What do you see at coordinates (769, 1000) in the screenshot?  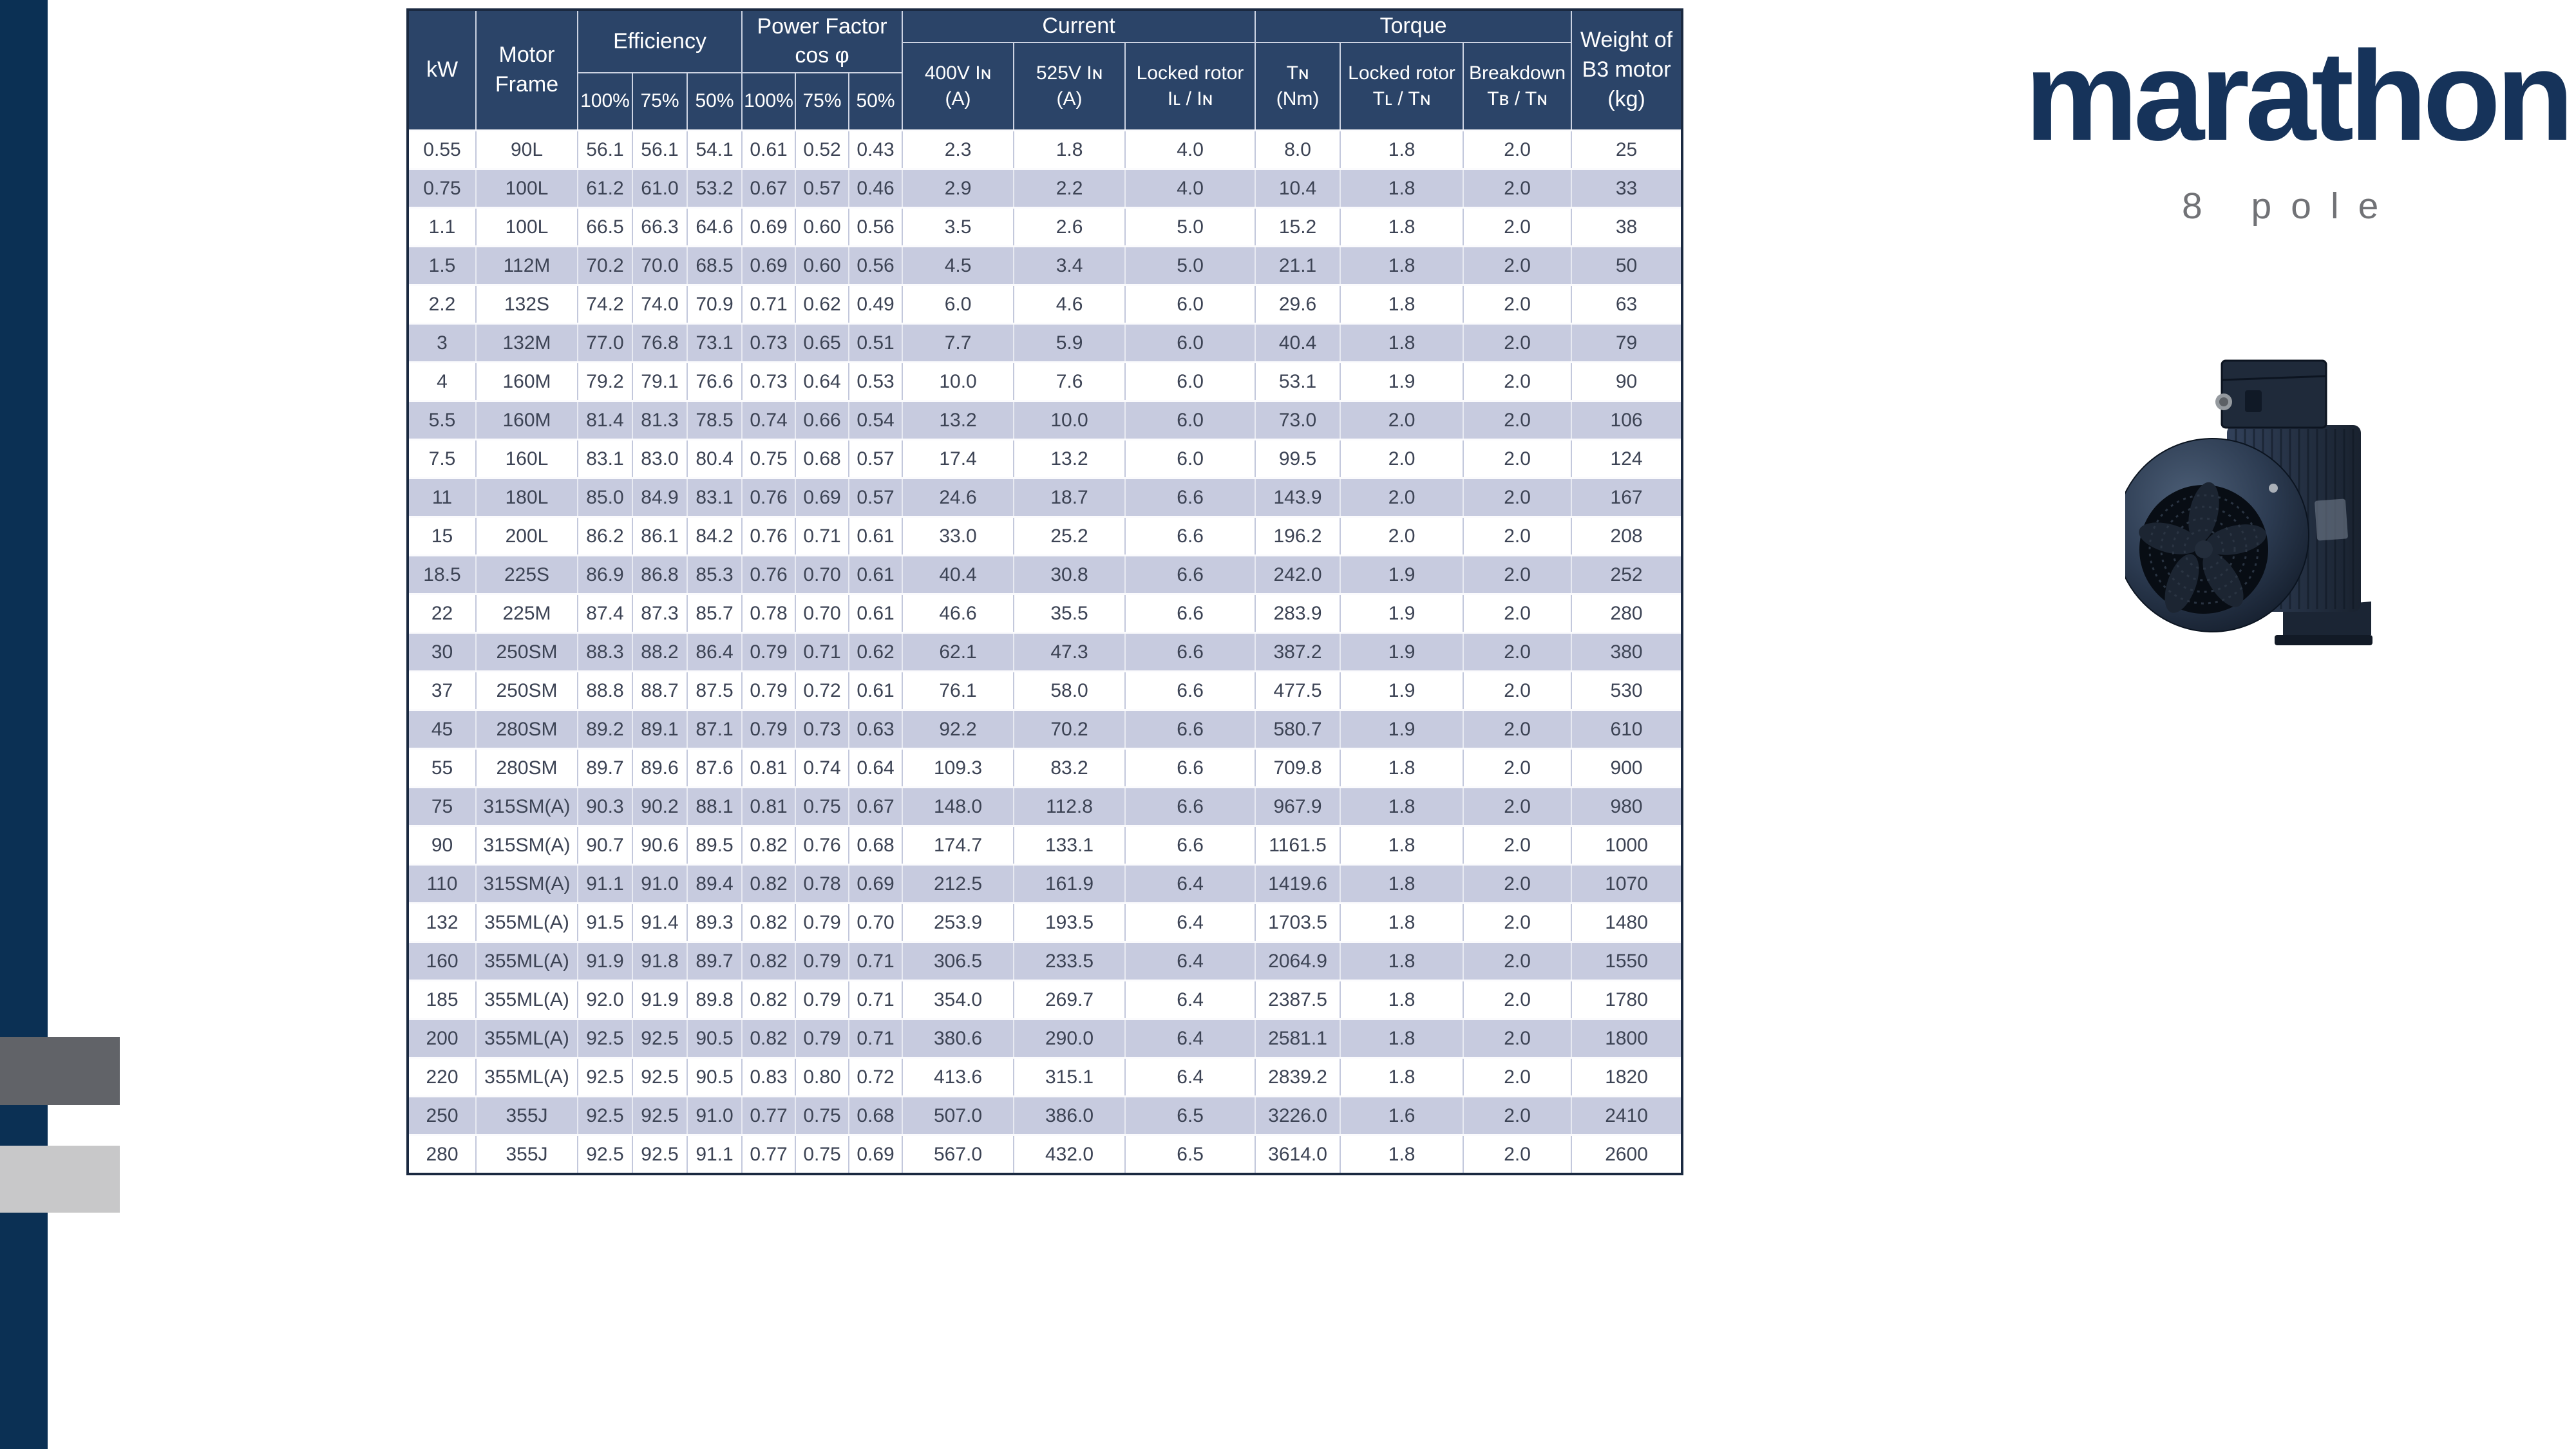 I see `cell: 0.82` at bounding box center [769, 1000].